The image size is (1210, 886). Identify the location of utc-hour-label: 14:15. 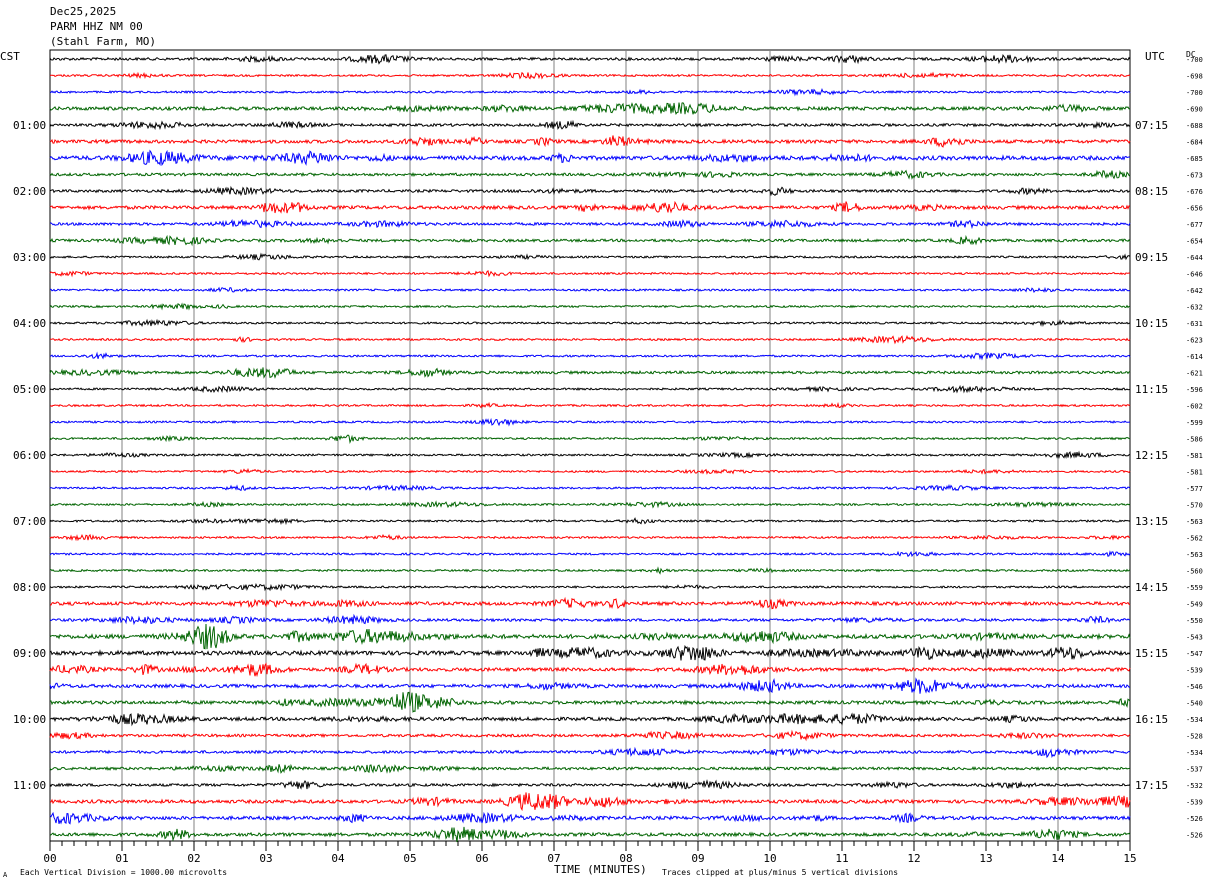
(1151, 587).